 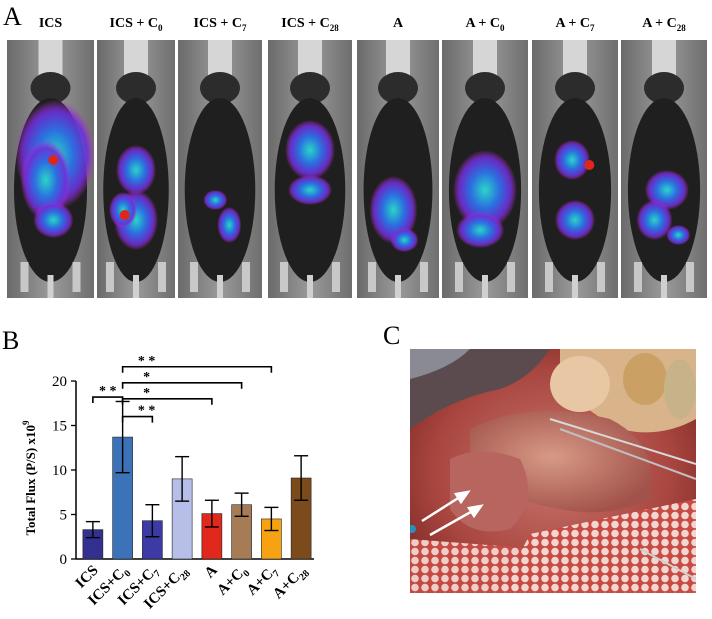 I want to click on x-tick-label-6: A+C0, so click(x=233, y=582).